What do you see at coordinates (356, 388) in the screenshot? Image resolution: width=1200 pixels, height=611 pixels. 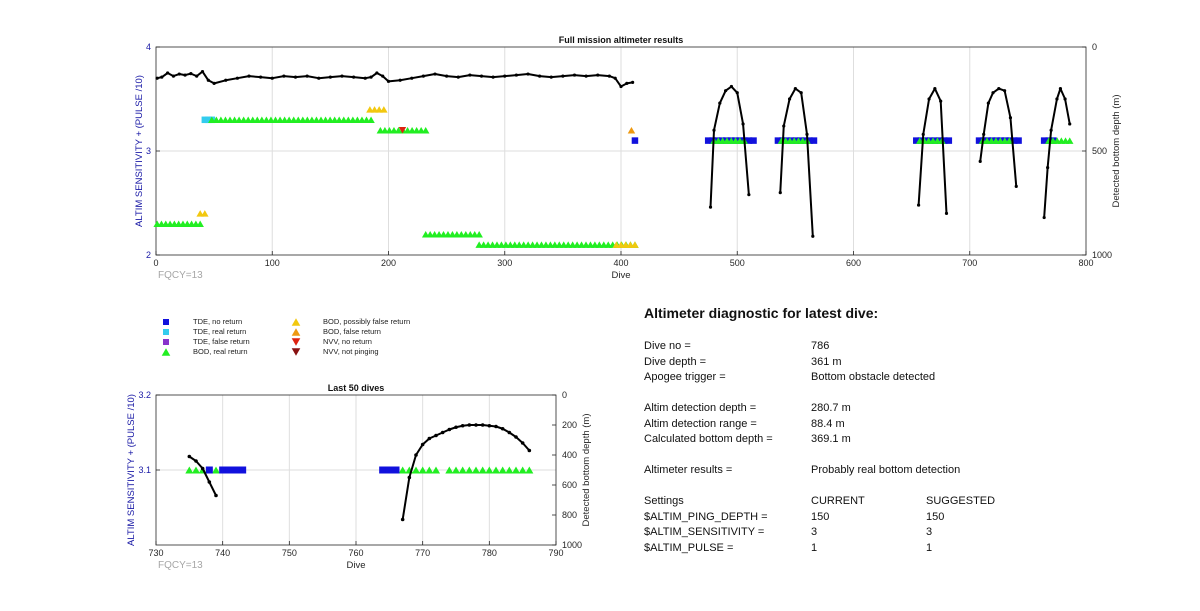 I see `chart-title: Last 50 dives` at bounding box center [356, 388].